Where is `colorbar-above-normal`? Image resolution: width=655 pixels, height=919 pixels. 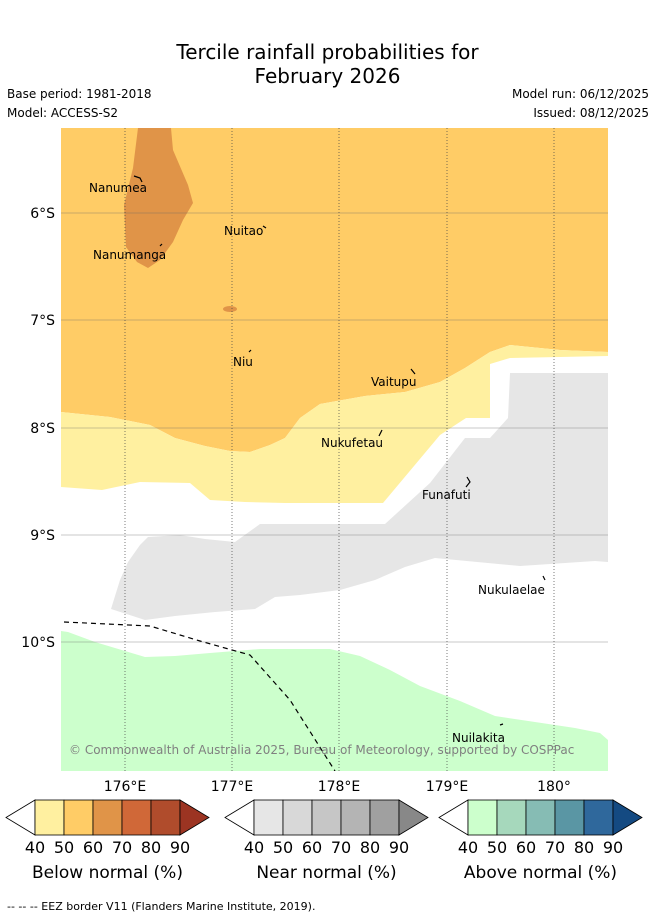
colorbar-above-normal is located at coordinates (540, 817).